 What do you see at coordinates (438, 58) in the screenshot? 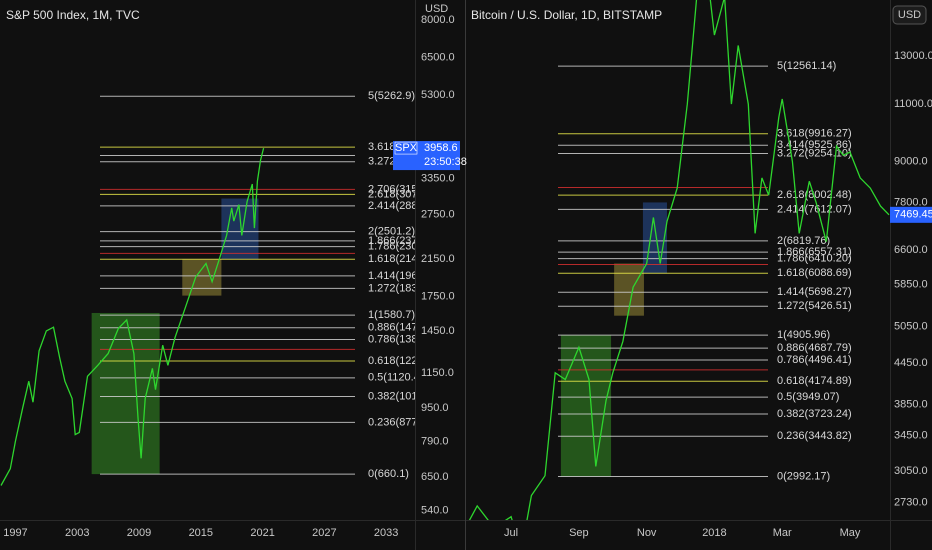
I see `y-tick-label: 6500.0` at bounding box center [438, 58].